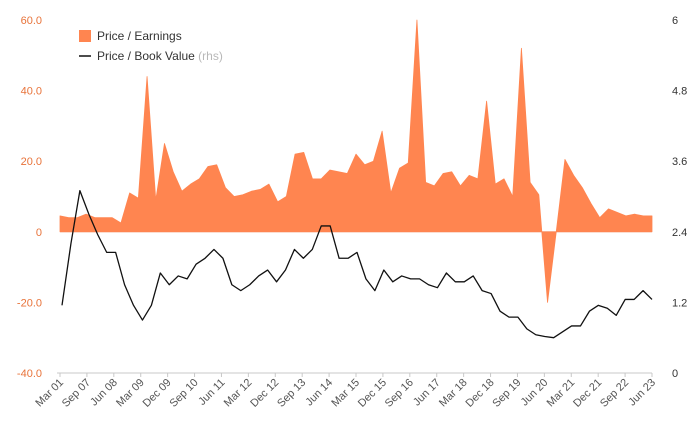 Image resolution: width=700 pixels, height=433 pixels. I want to click on y-left-tick-label: 40.0, so click(31, 92).